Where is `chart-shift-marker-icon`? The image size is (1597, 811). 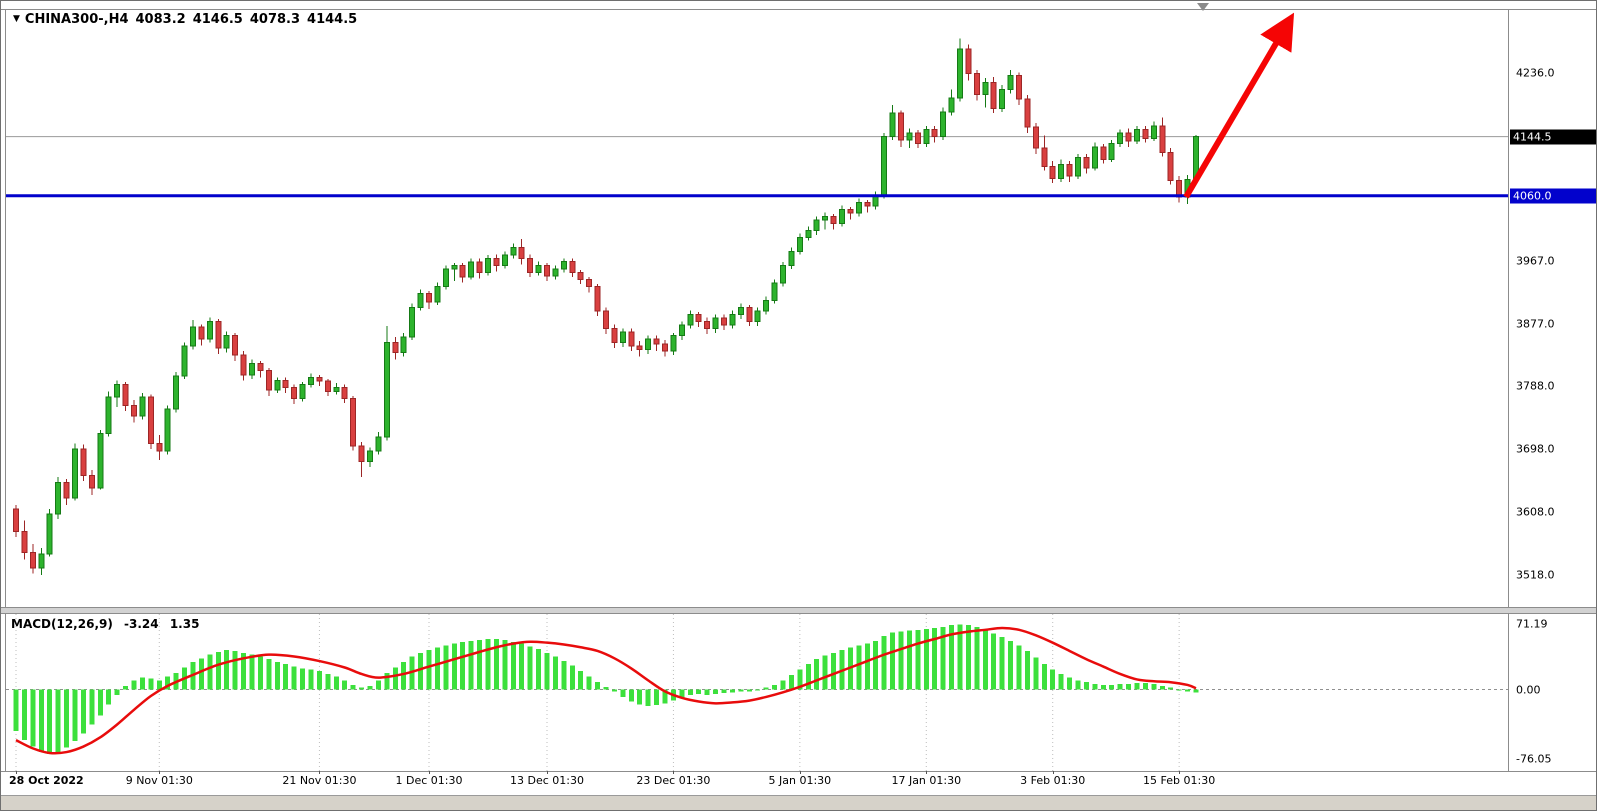
chart-shift-marker-icon is located at coordinates (1203, 7).